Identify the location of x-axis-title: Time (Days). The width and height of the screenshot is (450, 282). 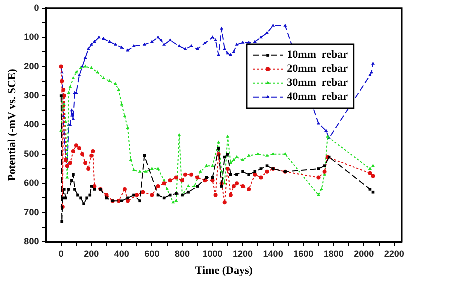
(224, 271).